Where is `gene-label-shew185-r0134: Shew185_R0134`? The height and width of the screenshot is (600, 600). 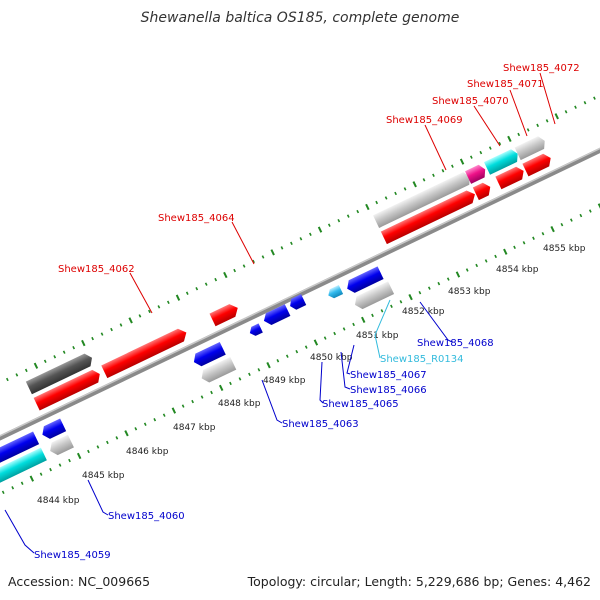 gene-label-shew185-r0134: Shew185_R0134 is located at coordinates (422, 359).